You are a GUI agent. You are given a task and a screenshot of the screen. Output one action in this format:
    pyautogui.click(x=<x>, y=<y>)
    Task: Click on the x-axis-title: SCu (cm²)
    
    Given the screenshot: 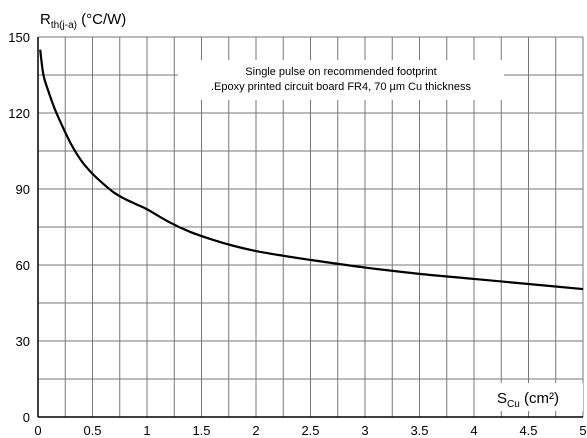 What is the action you would take?
    pyautogui.click(x=537, y=397)
    